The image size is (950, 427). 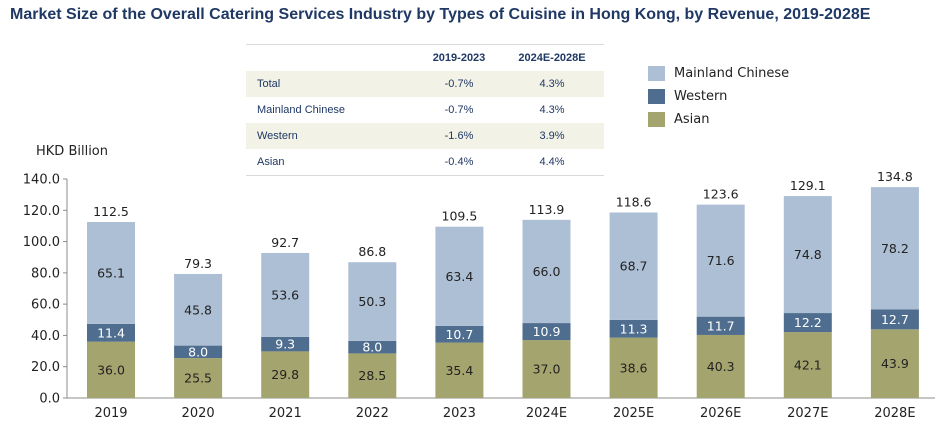 I want to click on cagr-row-label: Mainland Chinese, so click(x=301, y=110).